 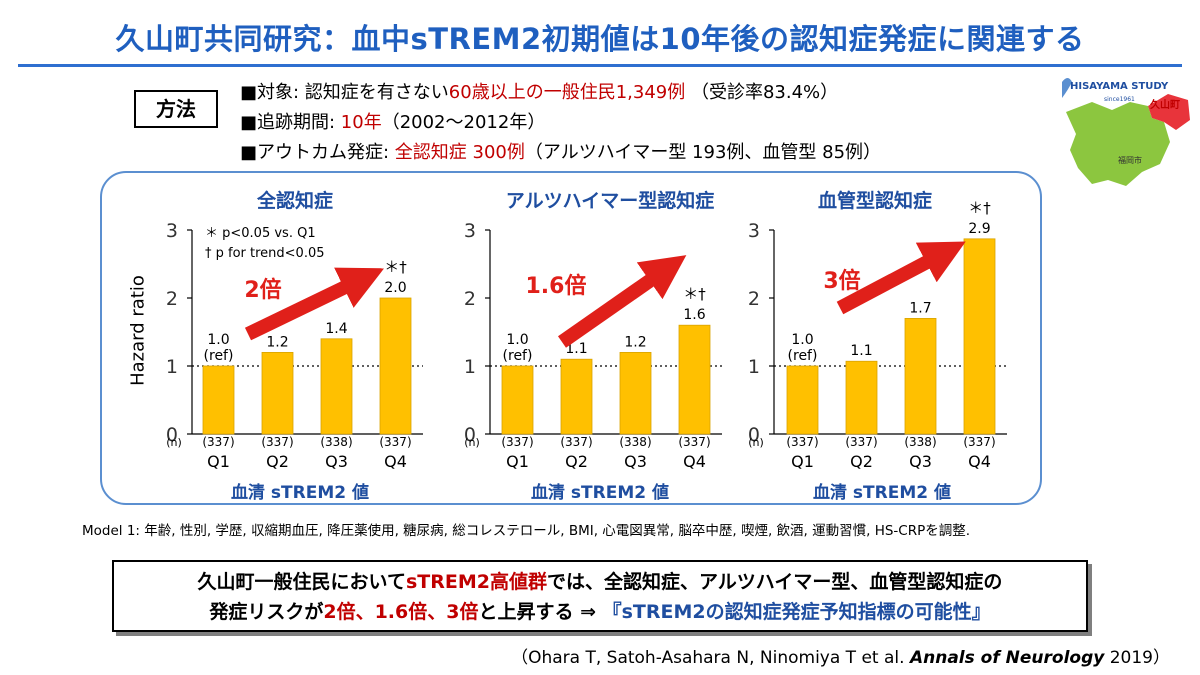 I want to click on chart-1-trend-label: 2倍, so click(x=262, y=290).